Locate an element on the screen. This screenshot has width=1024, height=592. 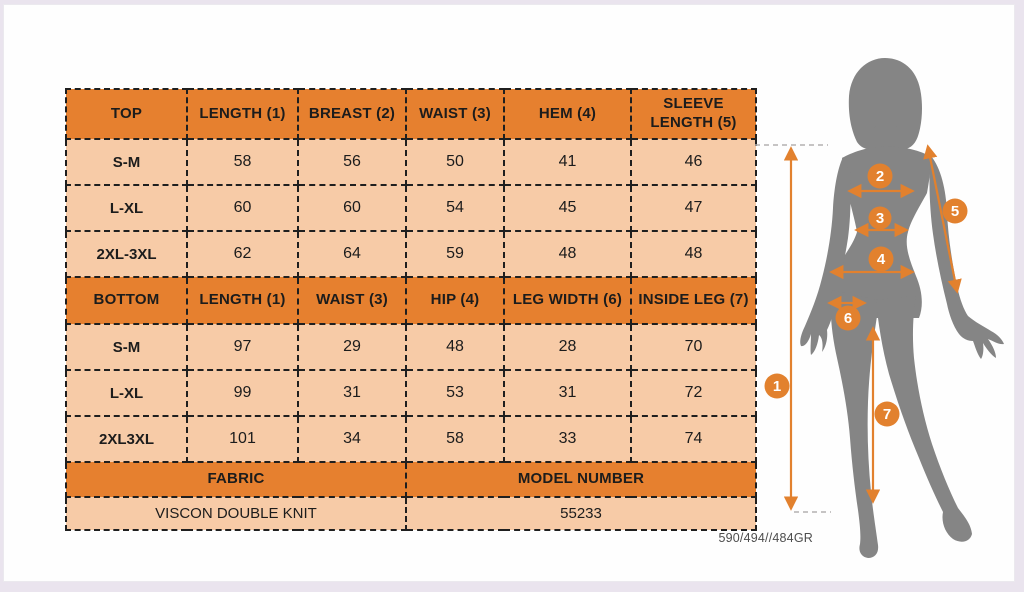
measure-marker-2: 2 is located at coordinates (880, 176).